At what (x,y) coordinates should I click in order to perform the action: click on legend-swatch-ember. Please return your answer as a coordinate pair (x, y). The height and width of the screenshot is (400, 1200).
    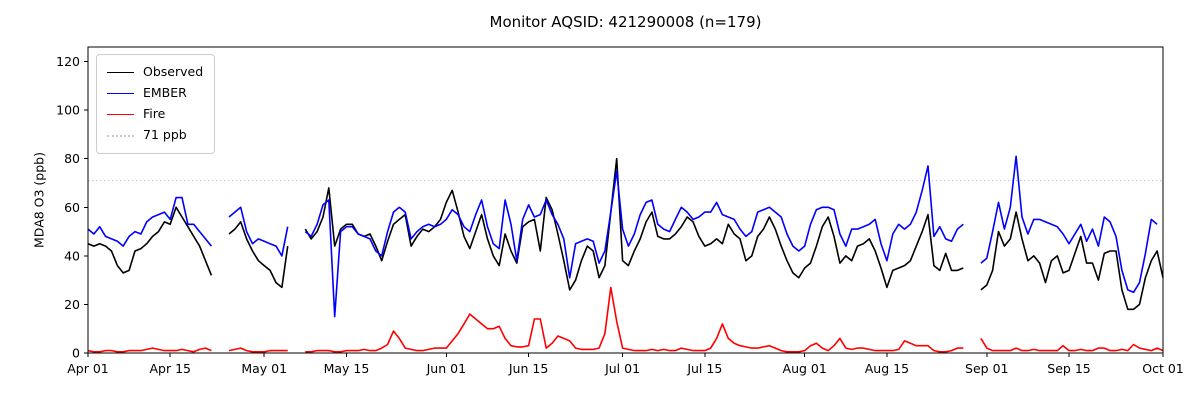
    Looking at the image, I should click on (120, 93).